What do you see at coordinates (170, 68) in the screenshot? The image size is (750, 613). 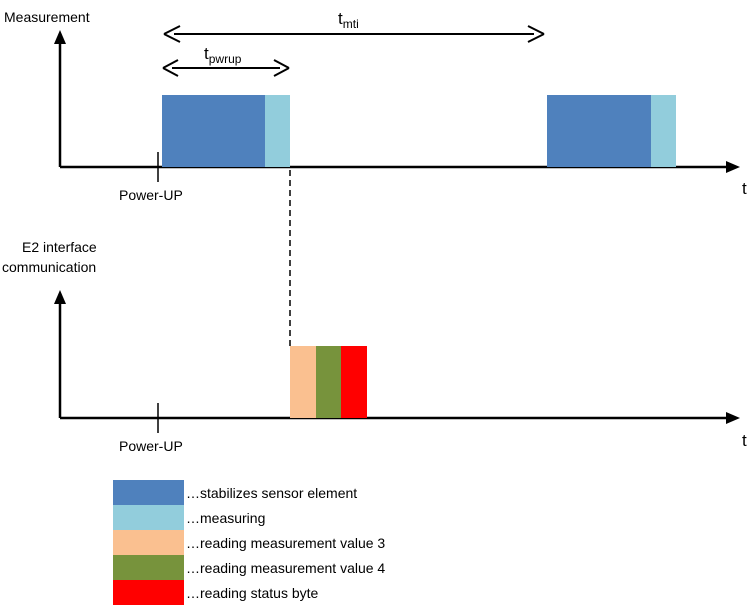 I see `t-pwrup-arrow-left` at bounding box center [170, 68].